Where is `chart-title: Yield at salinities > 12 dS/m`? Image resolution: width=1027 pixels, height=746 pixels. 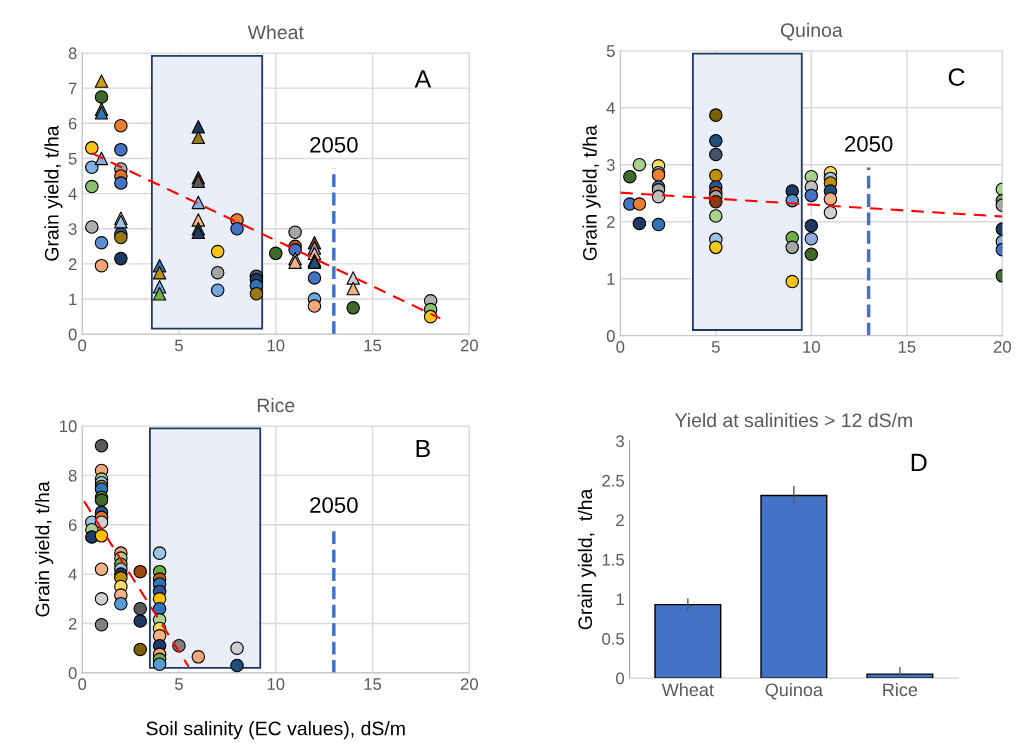
chart-title: Yield at salinities > 12 dS/m is located at coordinates (793, 420).